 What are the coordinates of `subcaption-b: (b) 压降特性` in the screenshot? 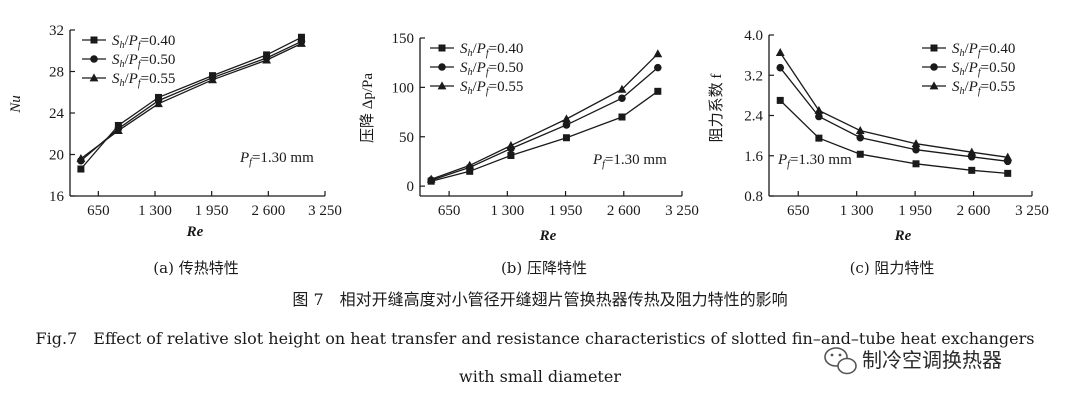 It's located at (544, 268).